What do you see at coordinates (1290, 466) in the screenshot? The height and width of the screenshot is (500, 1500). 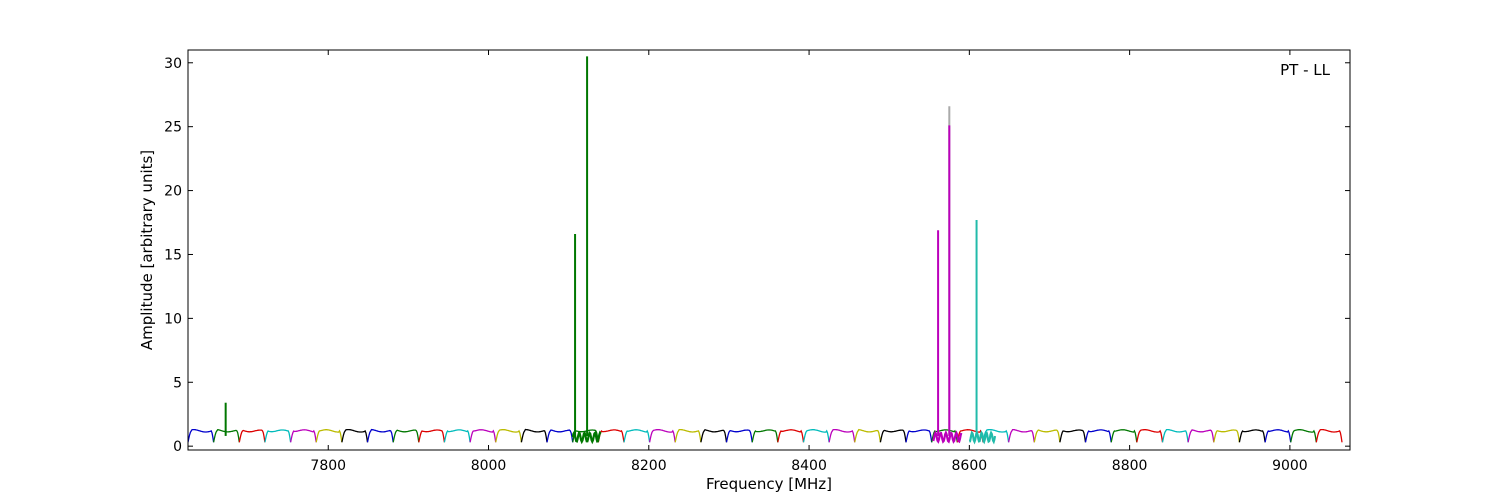 I see `x-tick-label: 9000` at bounding box center [1290, 466].